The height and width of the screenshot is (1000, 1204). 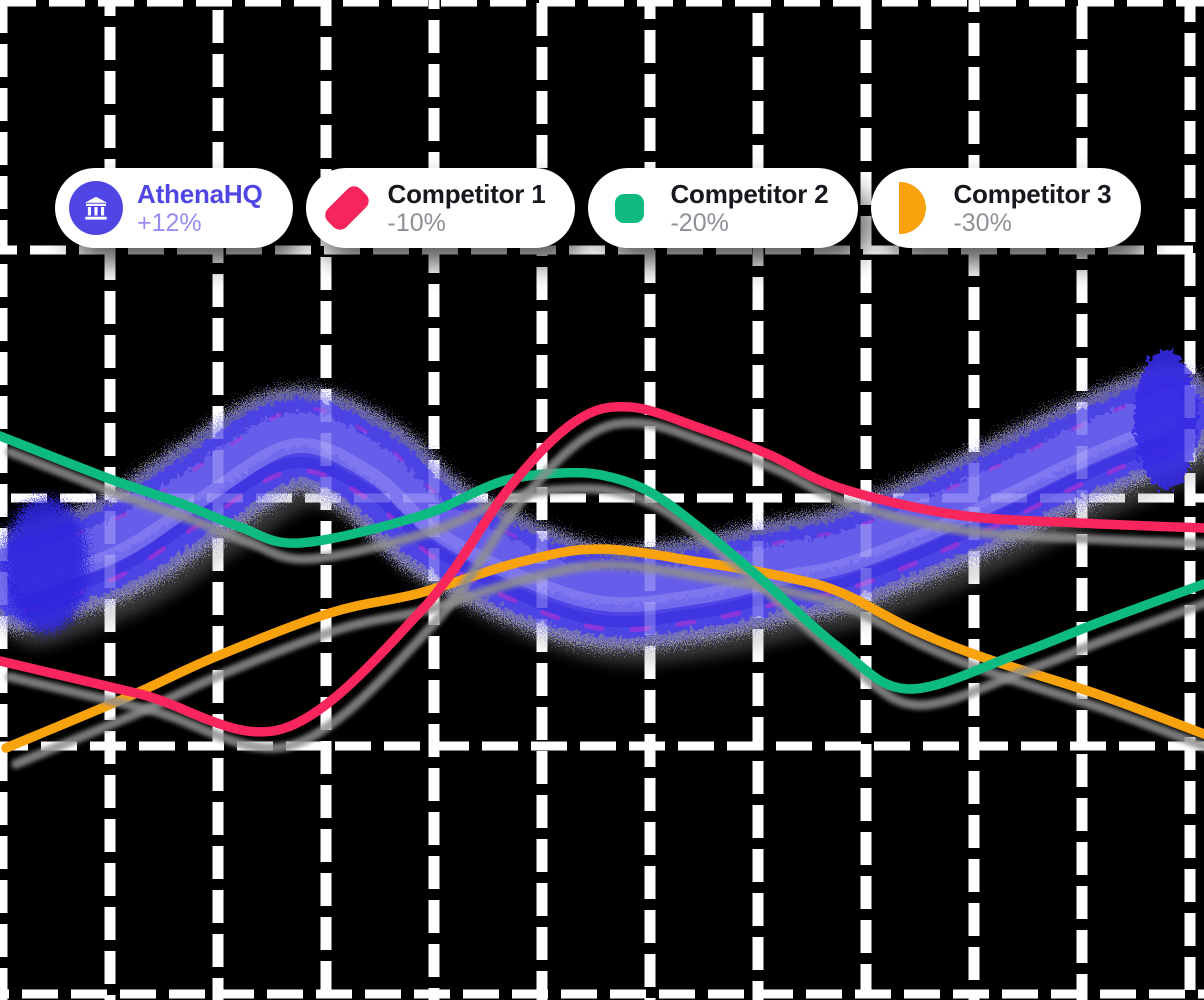 I want to click on legend-name: Competitor 2, so click(x=749, y=193).